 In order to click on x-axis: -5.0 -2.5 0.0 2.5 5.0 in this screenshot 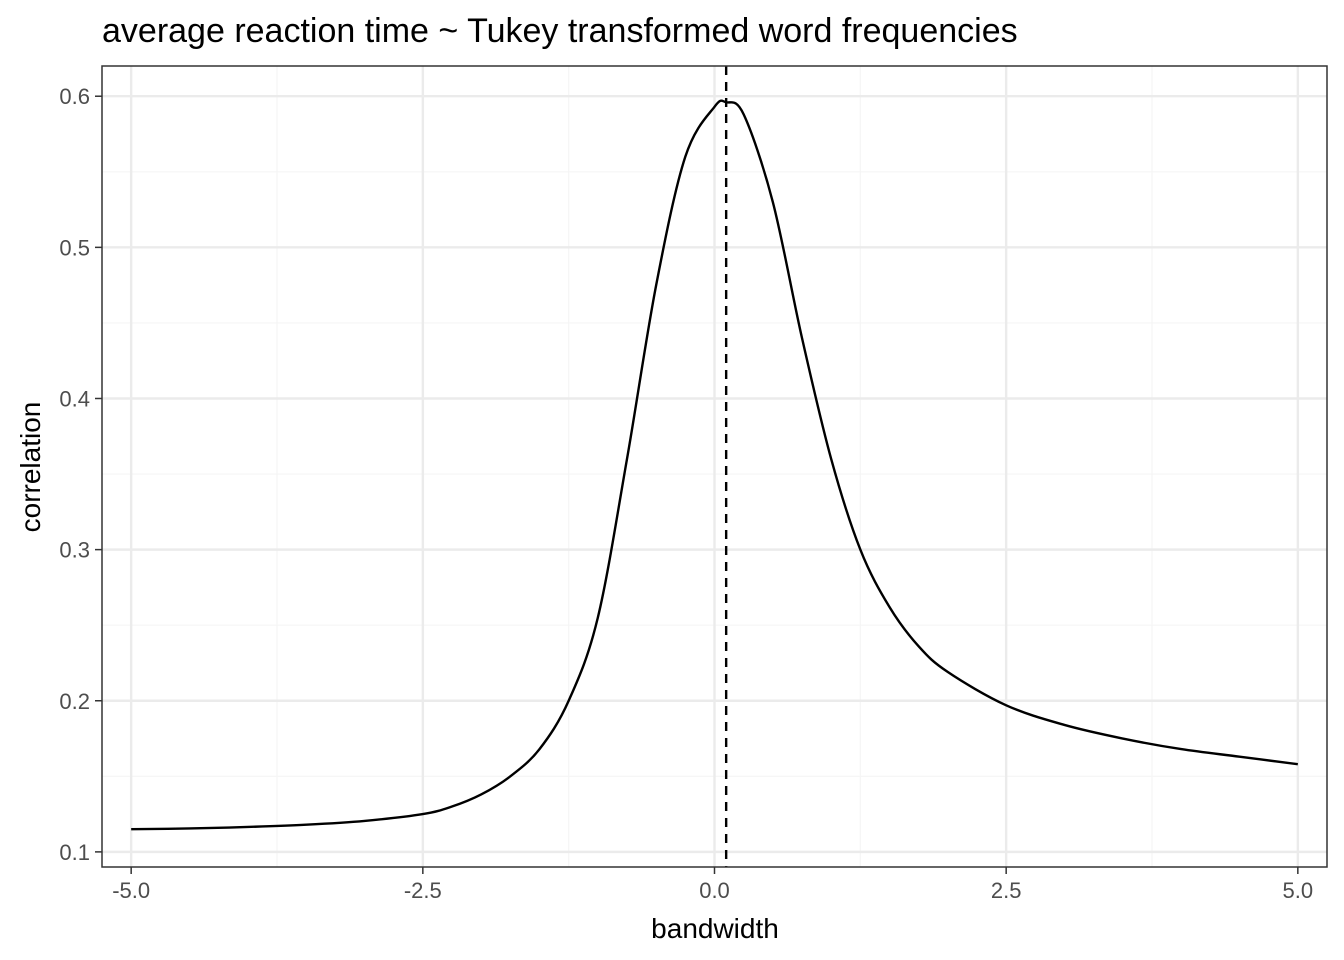, I will do `click(712, 885)`.